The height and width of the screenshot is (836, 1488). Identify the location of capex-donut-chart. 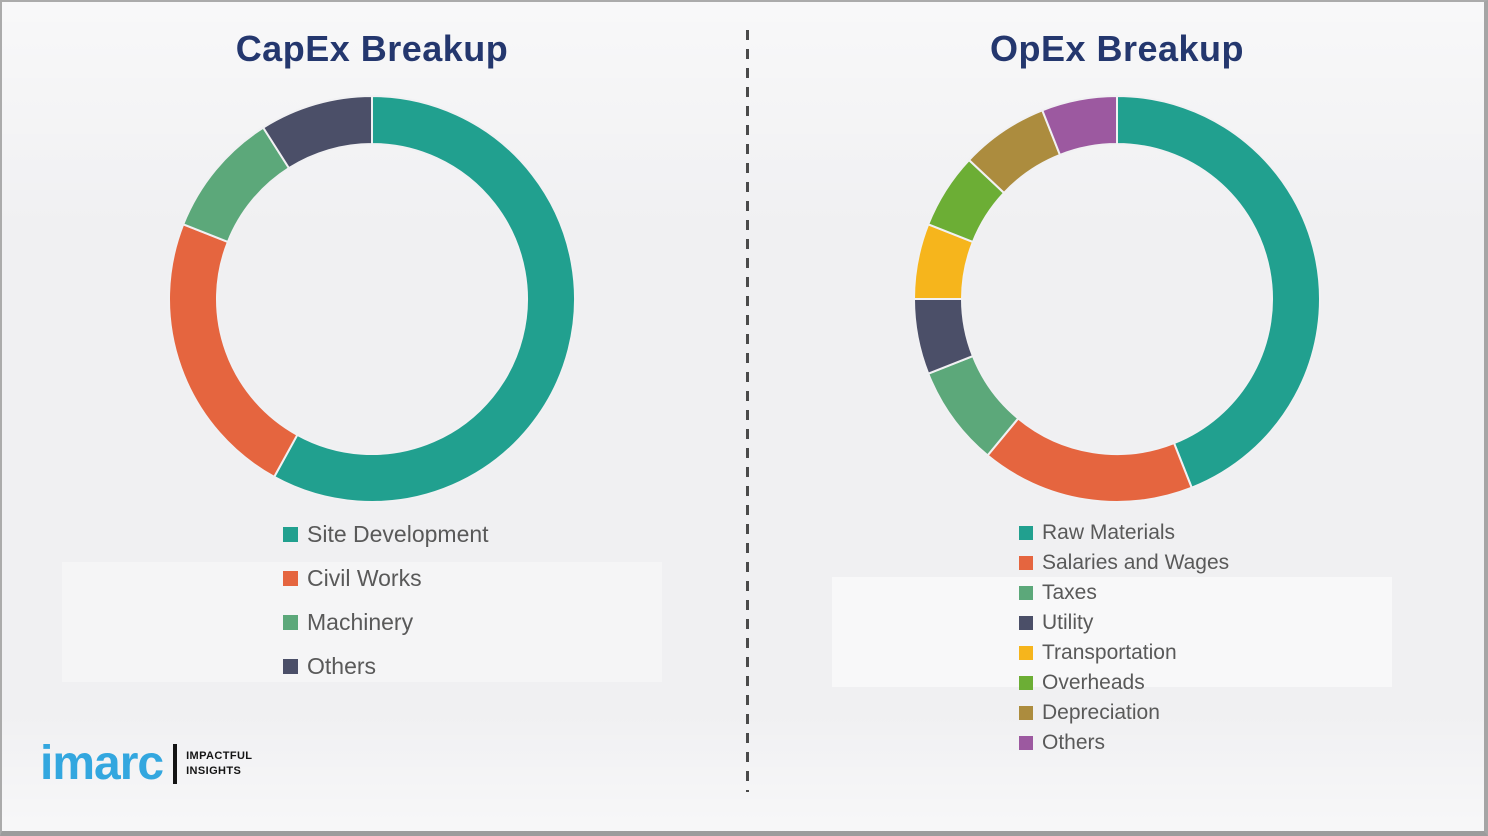
(372, 299).